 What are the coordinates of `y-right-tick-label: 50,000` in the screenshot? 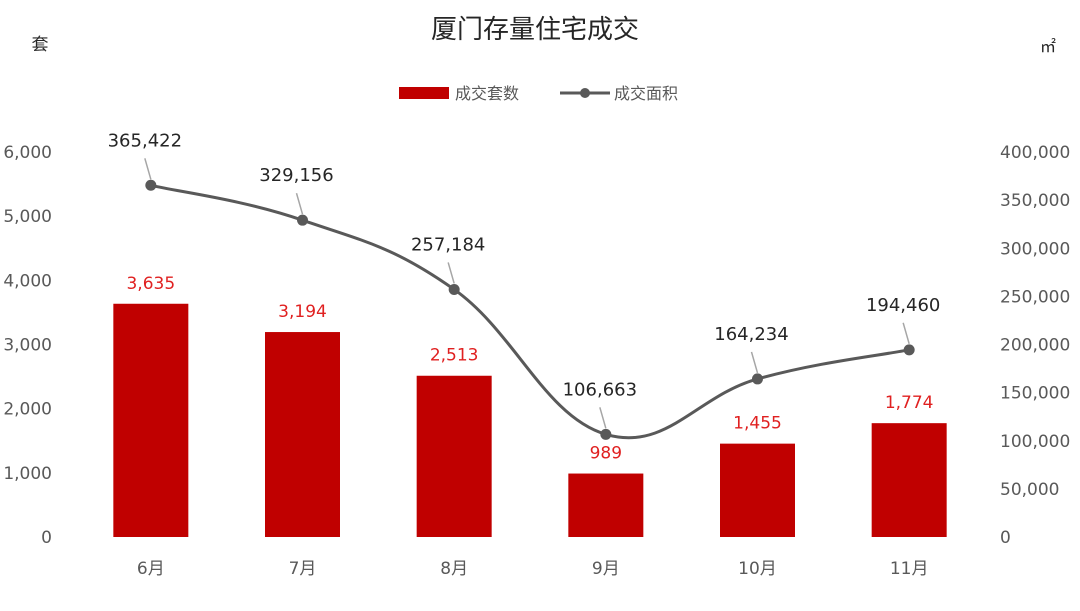 It's located at (1029, 490).